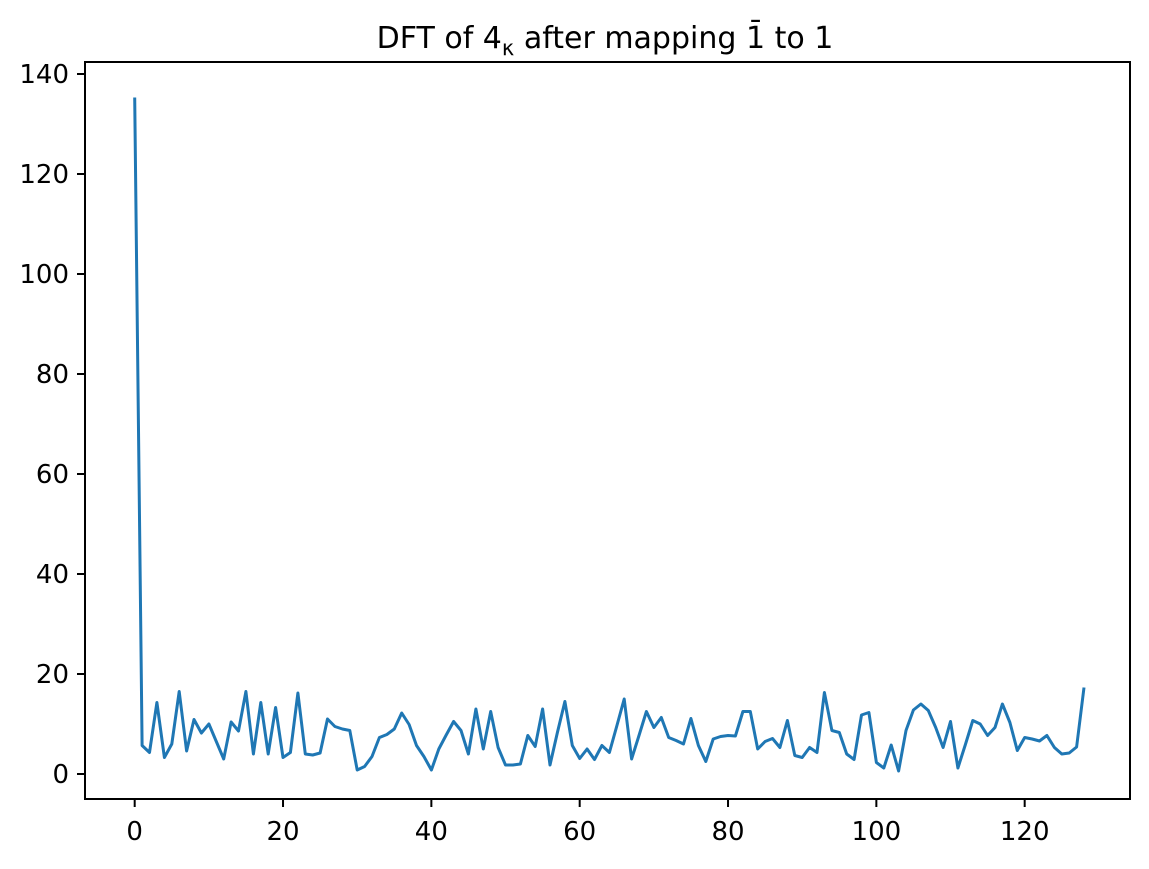  Describe the element at coordinates (134, 832) in the screenshot. I see `x-tick-label: 0` at that location.